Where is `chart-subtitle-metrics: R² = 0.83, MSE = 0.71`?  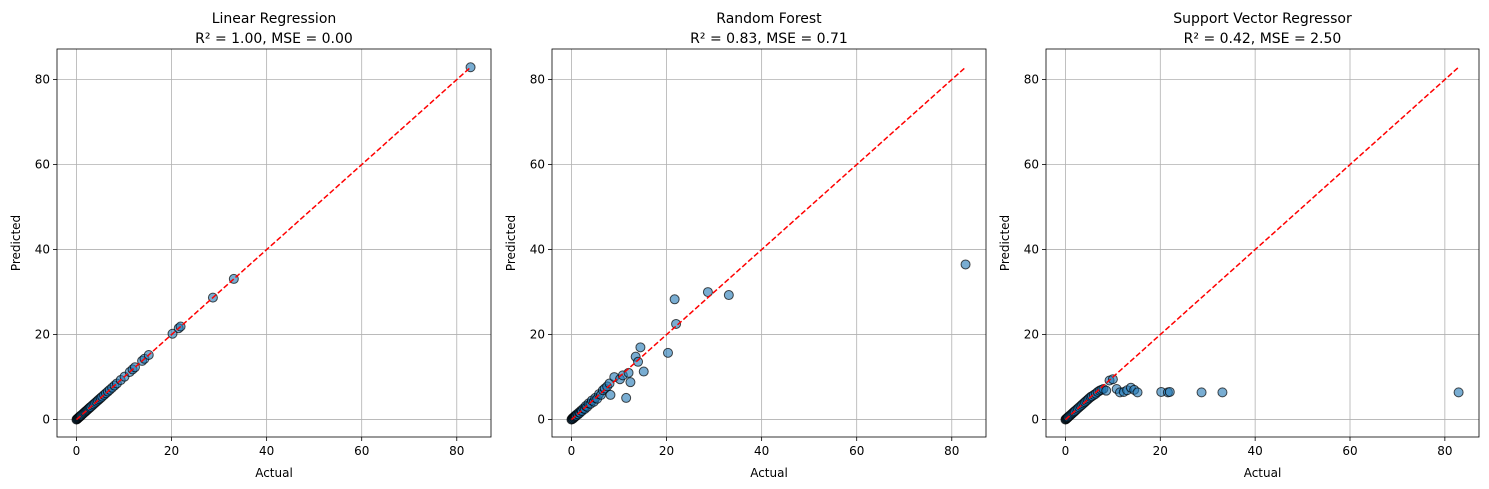
chart-subtitle-metrics: R² = 0.83, MSE = 0.71 is located at coordinates (769, 39).